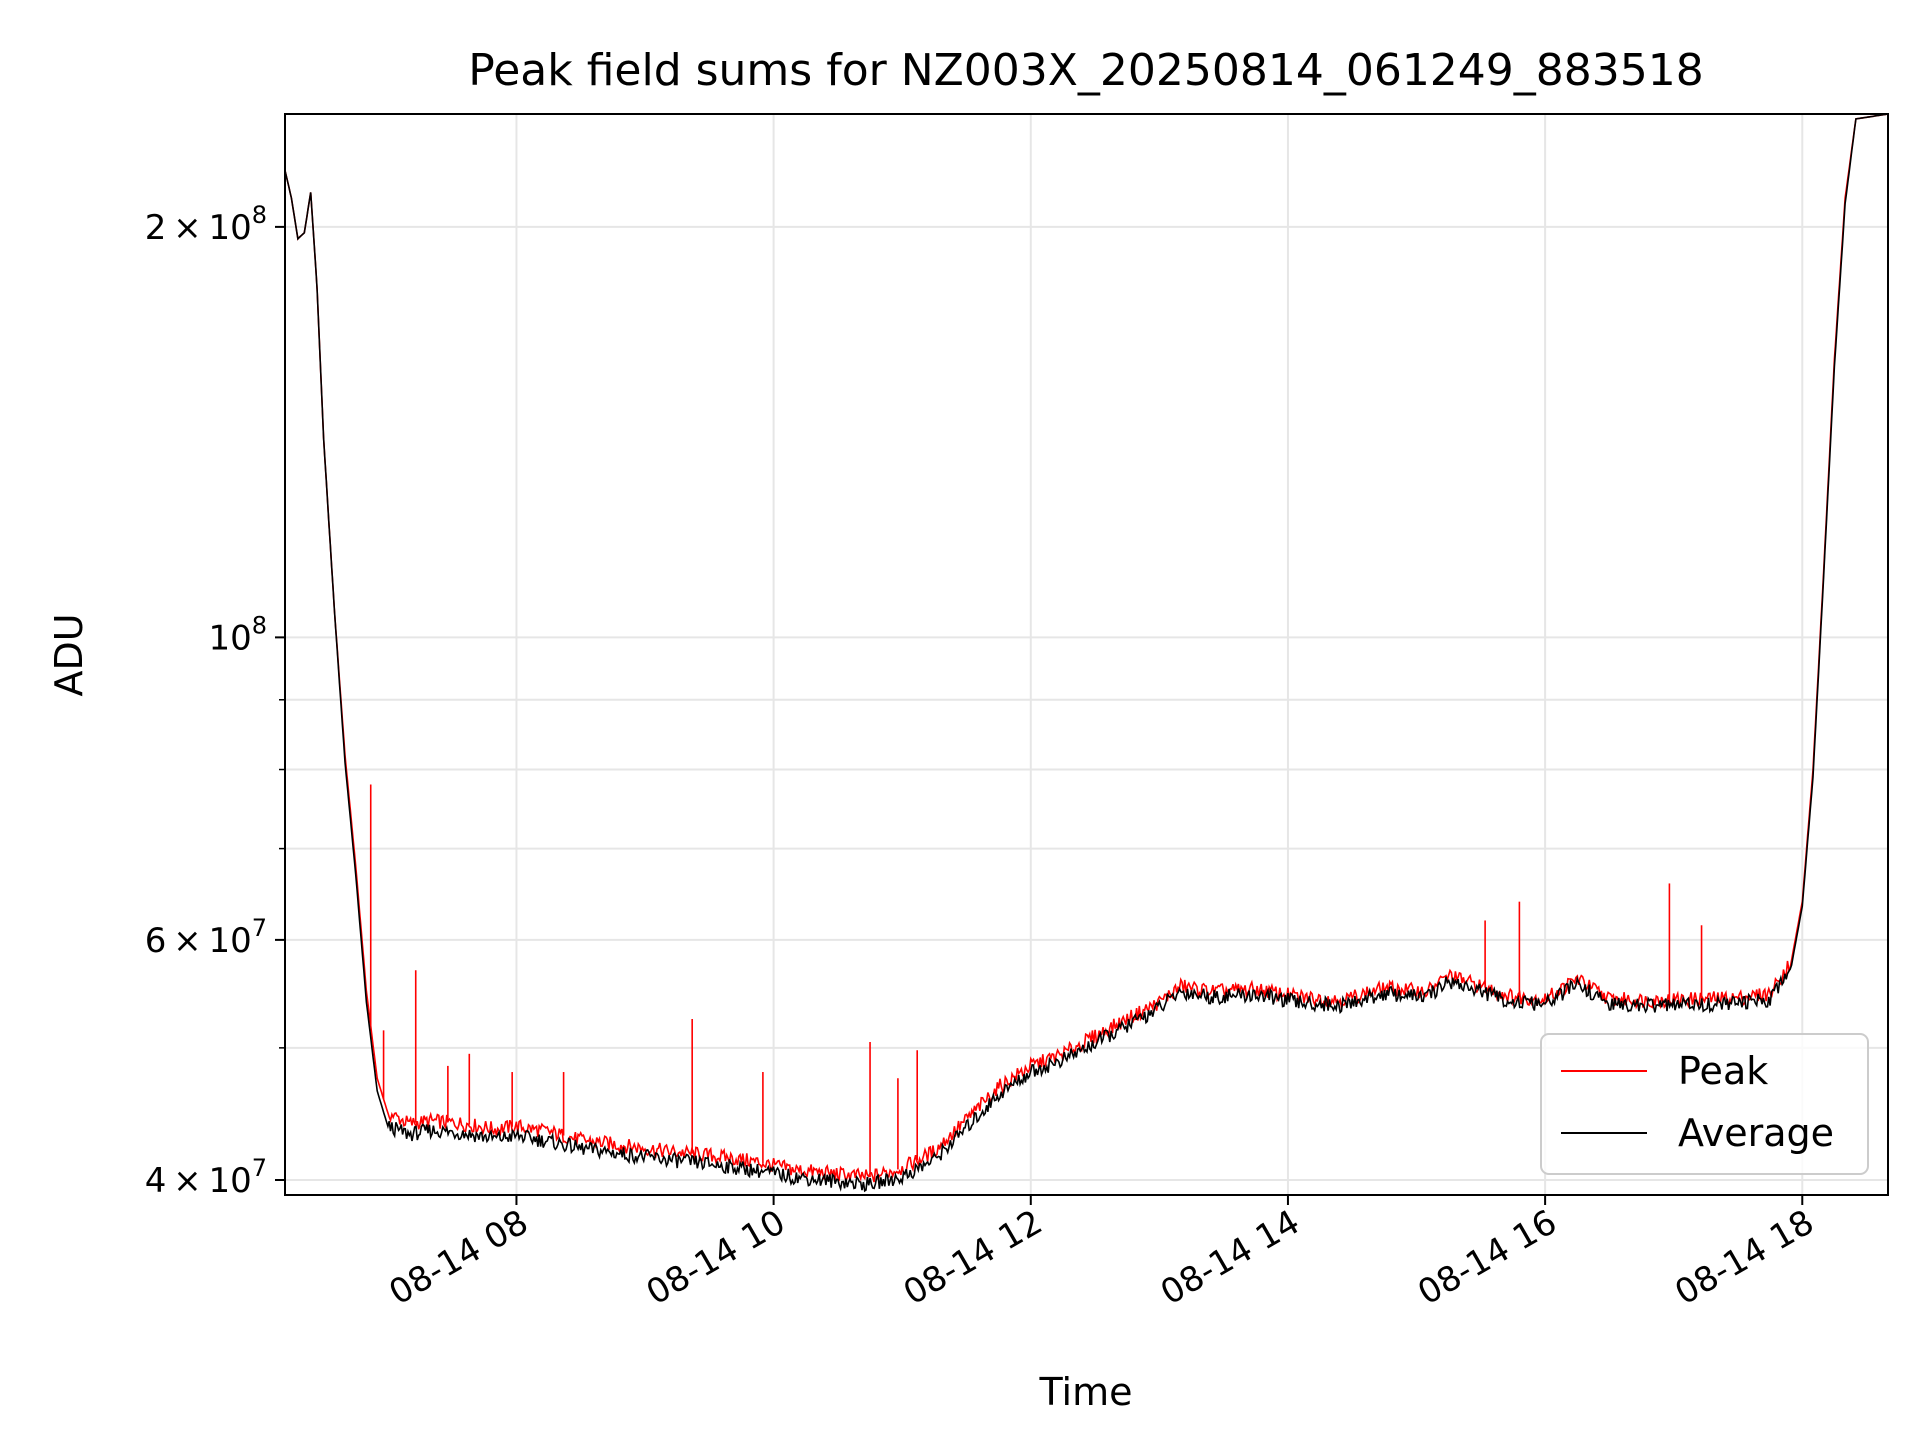  Describe the element at coordinates (716, 1257) in the screenshot. I see `x-tick-label: 08-14 10` at that location.